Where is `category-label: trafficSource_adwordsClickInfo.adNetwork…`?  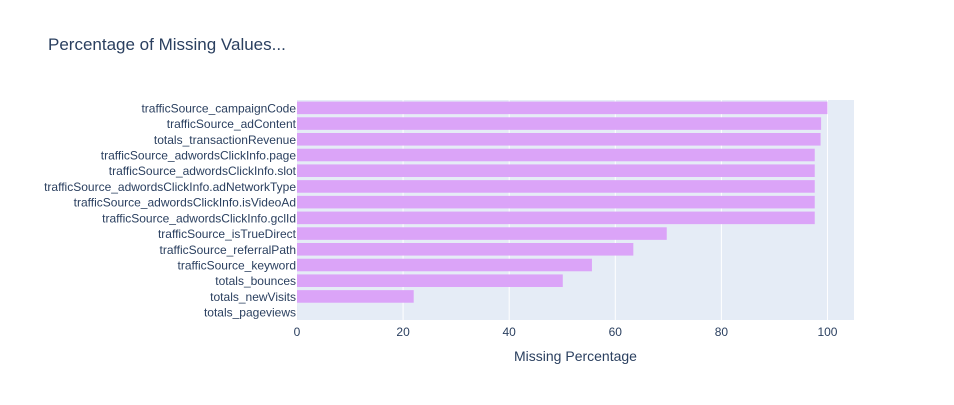
category-label: trafficSource_adwordsClickInfo.adNetwork… is located at coordinates (170, 187).